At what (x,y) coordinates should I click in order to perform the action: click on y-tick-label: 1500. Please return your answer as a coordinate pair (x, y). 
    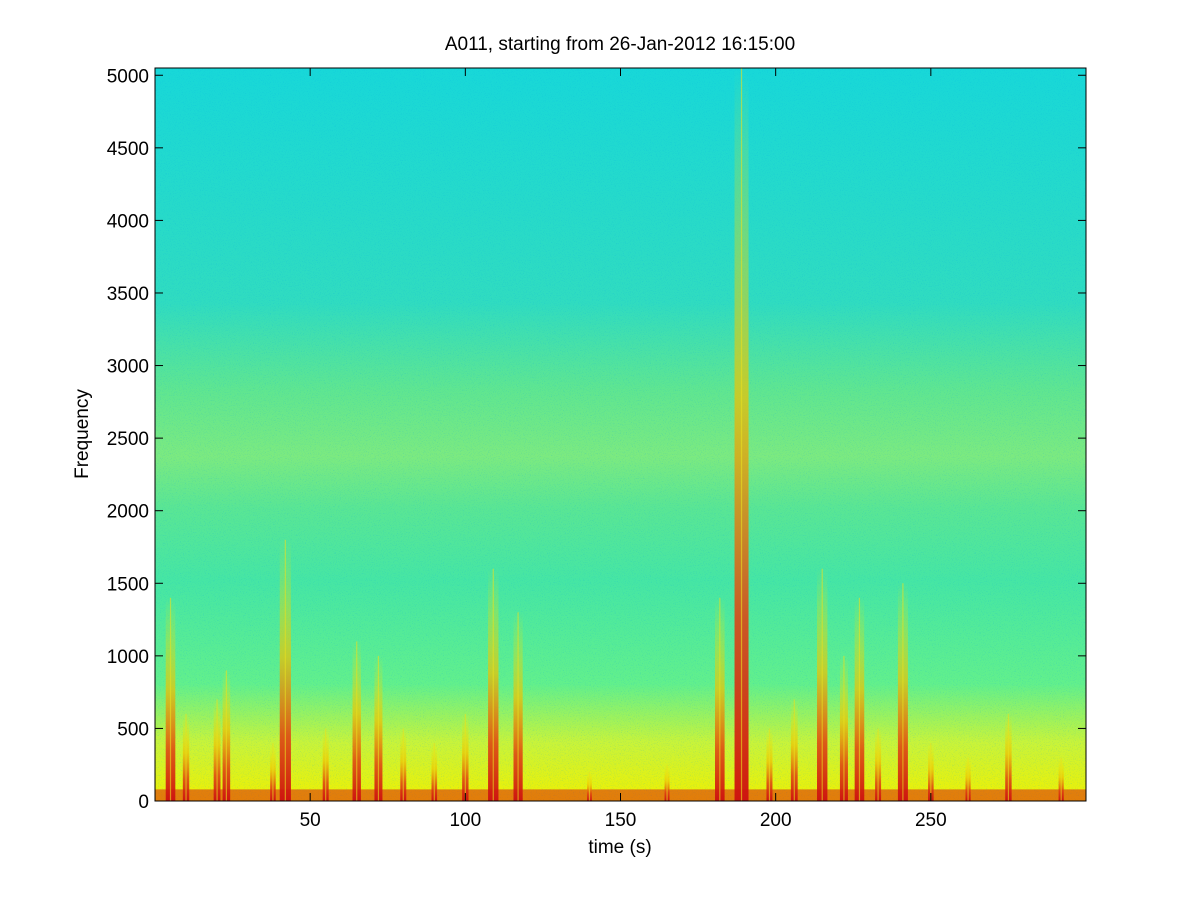
    Looking at the image, I should click on (128, 584).